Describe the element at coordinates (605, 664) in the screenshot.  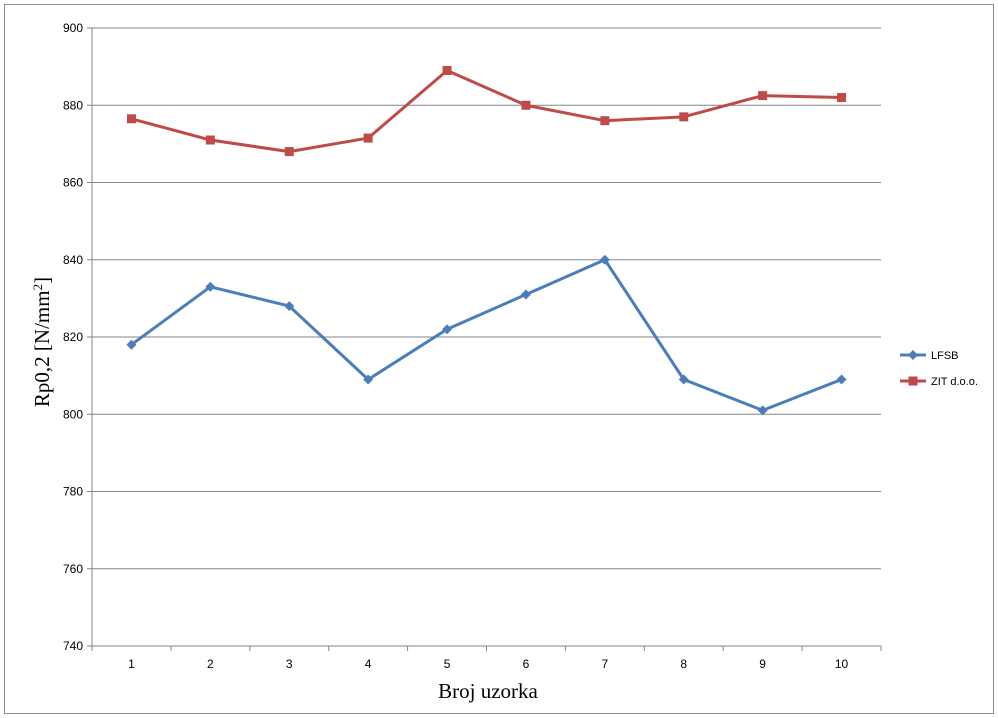
I see `x-tick-label-7: 7` at that location.